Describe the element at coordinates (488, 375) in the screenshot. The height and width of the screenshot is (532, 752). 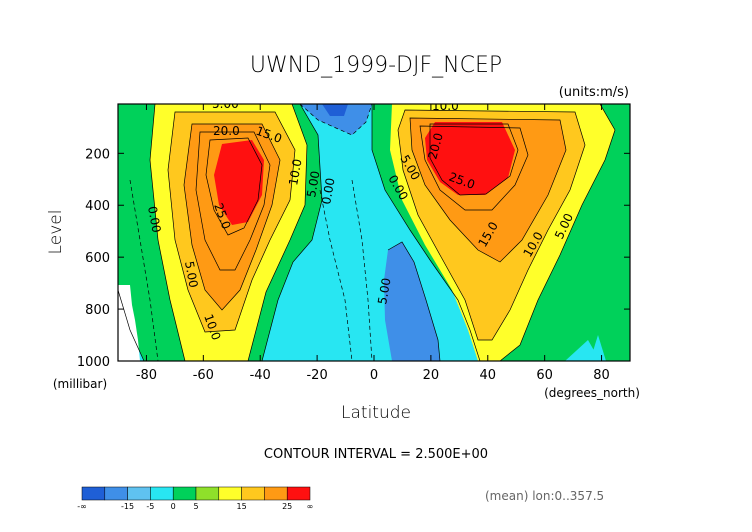
I see `x-tick-label: 40` at that location.